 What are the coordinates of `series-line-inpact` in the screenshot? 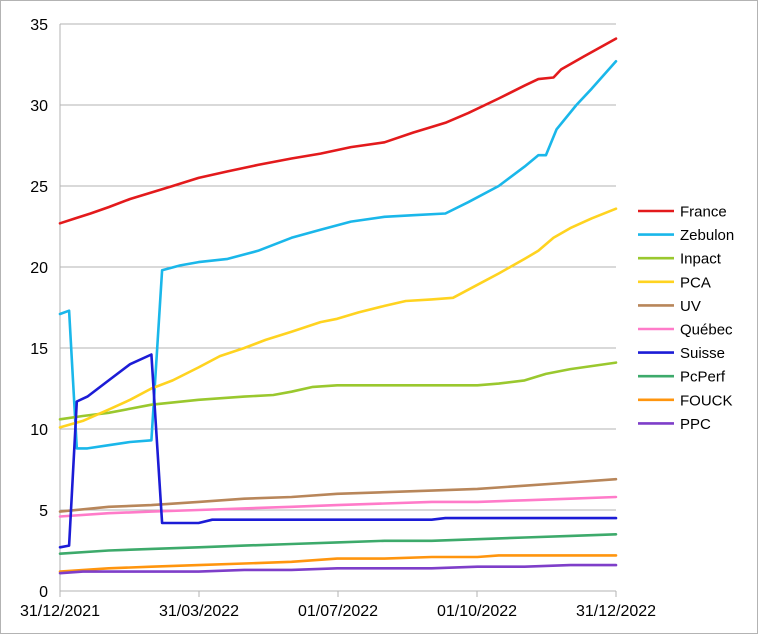 It's located at (338, 391).